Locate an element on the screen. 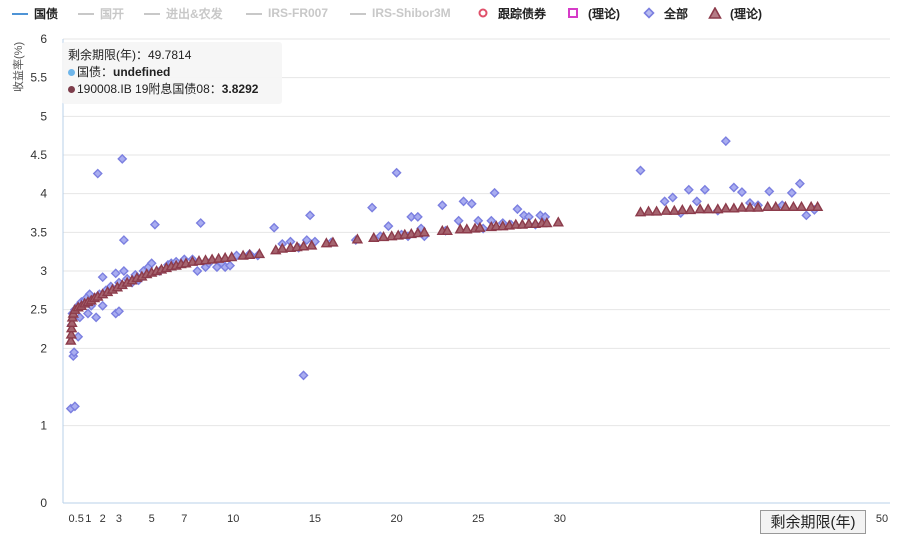 Image resolution: width=902 pixels, height=538 pixels. legend-item-2: 进出&农发 is located at coordinates (183, 13).